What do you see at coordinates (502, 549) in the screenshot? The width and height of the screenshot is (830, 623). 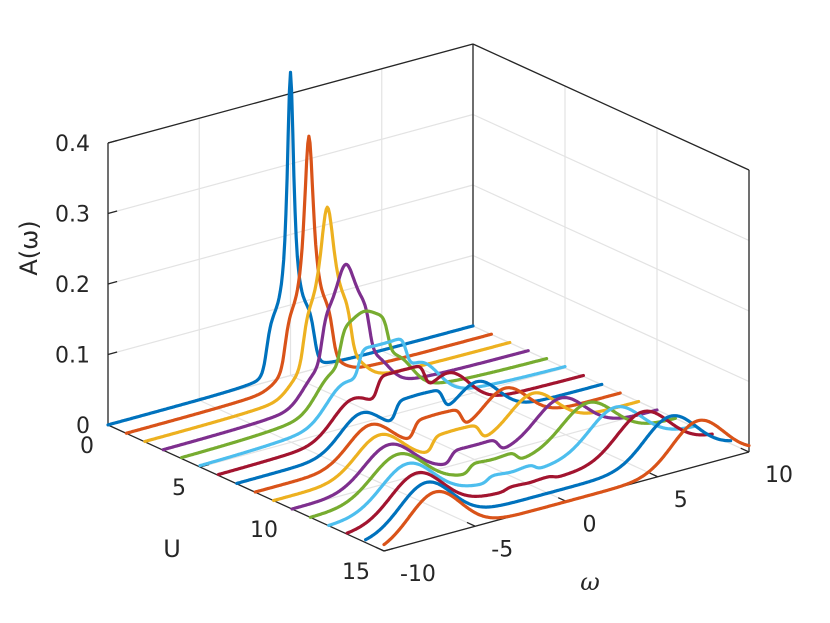 I see `x-tick-label: -5` at bounding box center [502, 549].